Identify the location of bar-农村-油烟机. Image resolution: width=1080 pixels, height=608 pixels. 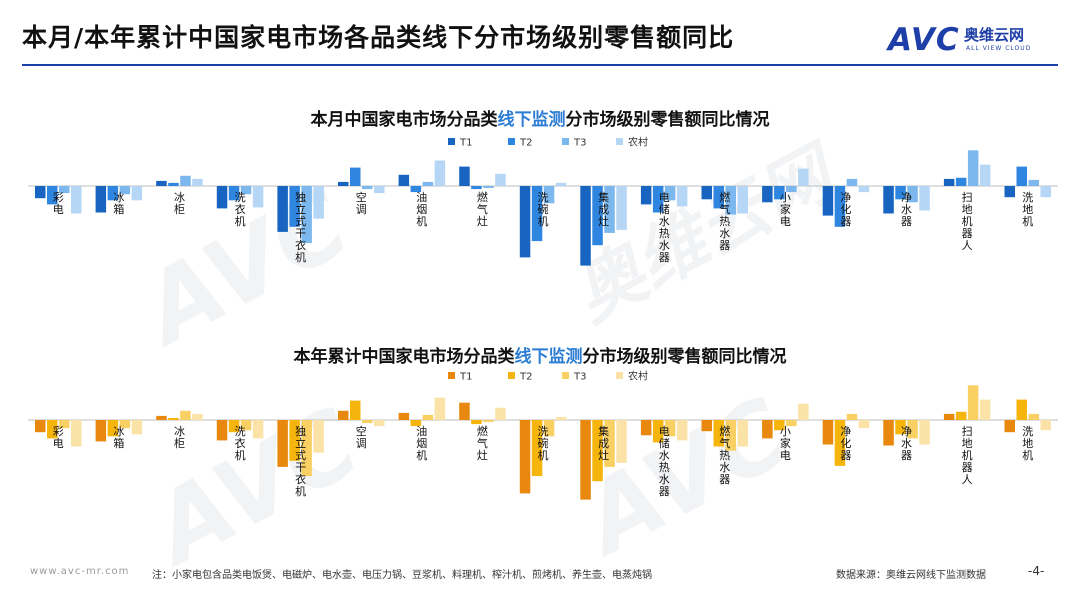
(440, 173).